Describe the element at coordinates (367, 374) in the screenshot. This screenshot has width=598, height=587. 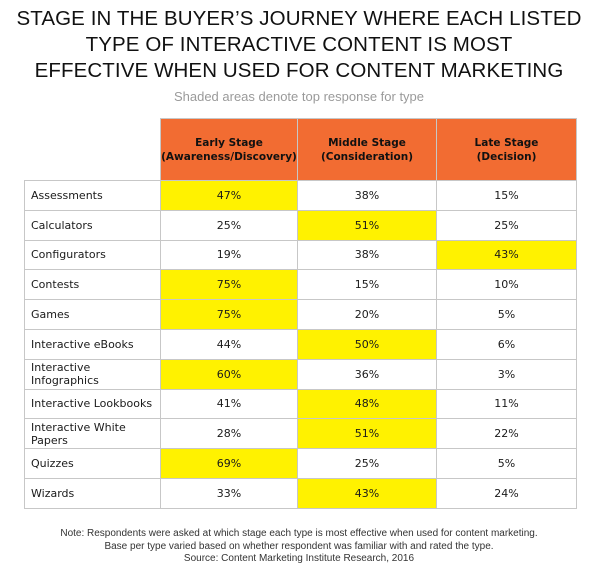
I see `value-cell: 36%` at that location.